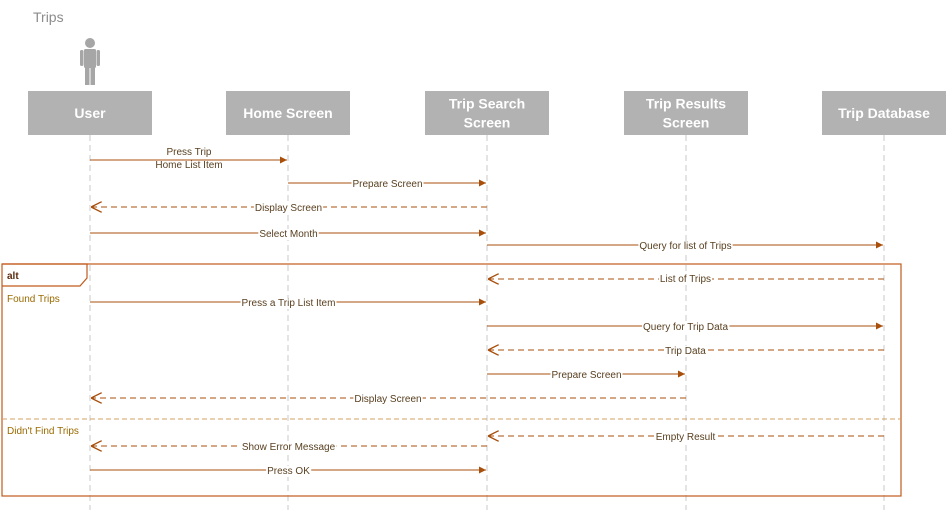 This screenshot has height=510, width=948. I want to click on guard-label: Found Trips, so click(33, 299).